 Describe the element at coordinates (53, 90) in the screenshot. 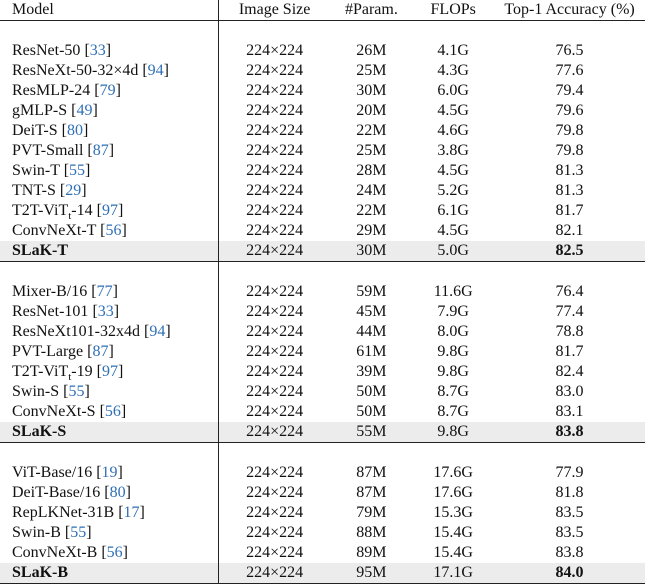

I see `model-name: ResMLP-24` at that location.